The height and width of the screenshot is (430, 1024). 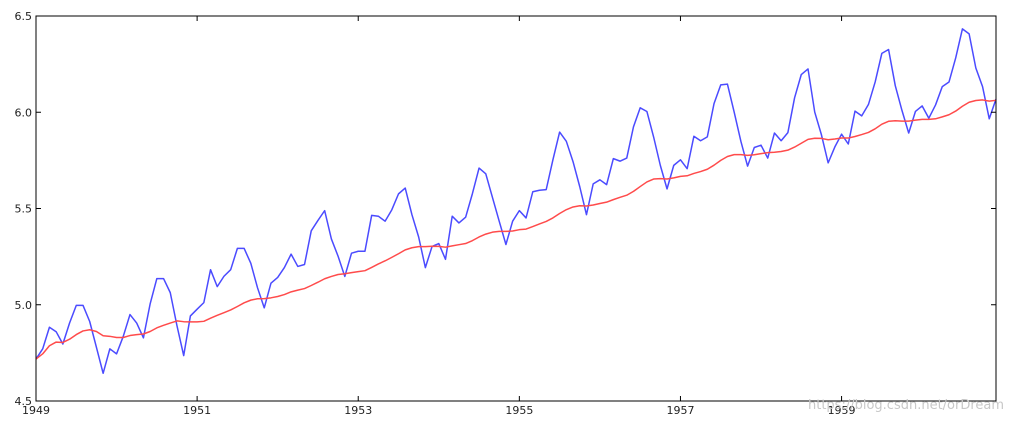 I want to click on y-tick-label: 5.5, so click(x=24, y=209).